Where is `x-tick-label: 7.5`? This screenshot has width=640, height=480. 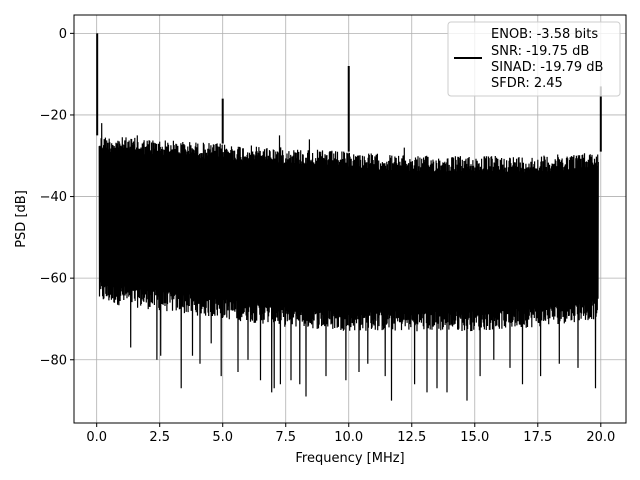 x-tick-label: 7.5 is located at coordinates (285, 437).